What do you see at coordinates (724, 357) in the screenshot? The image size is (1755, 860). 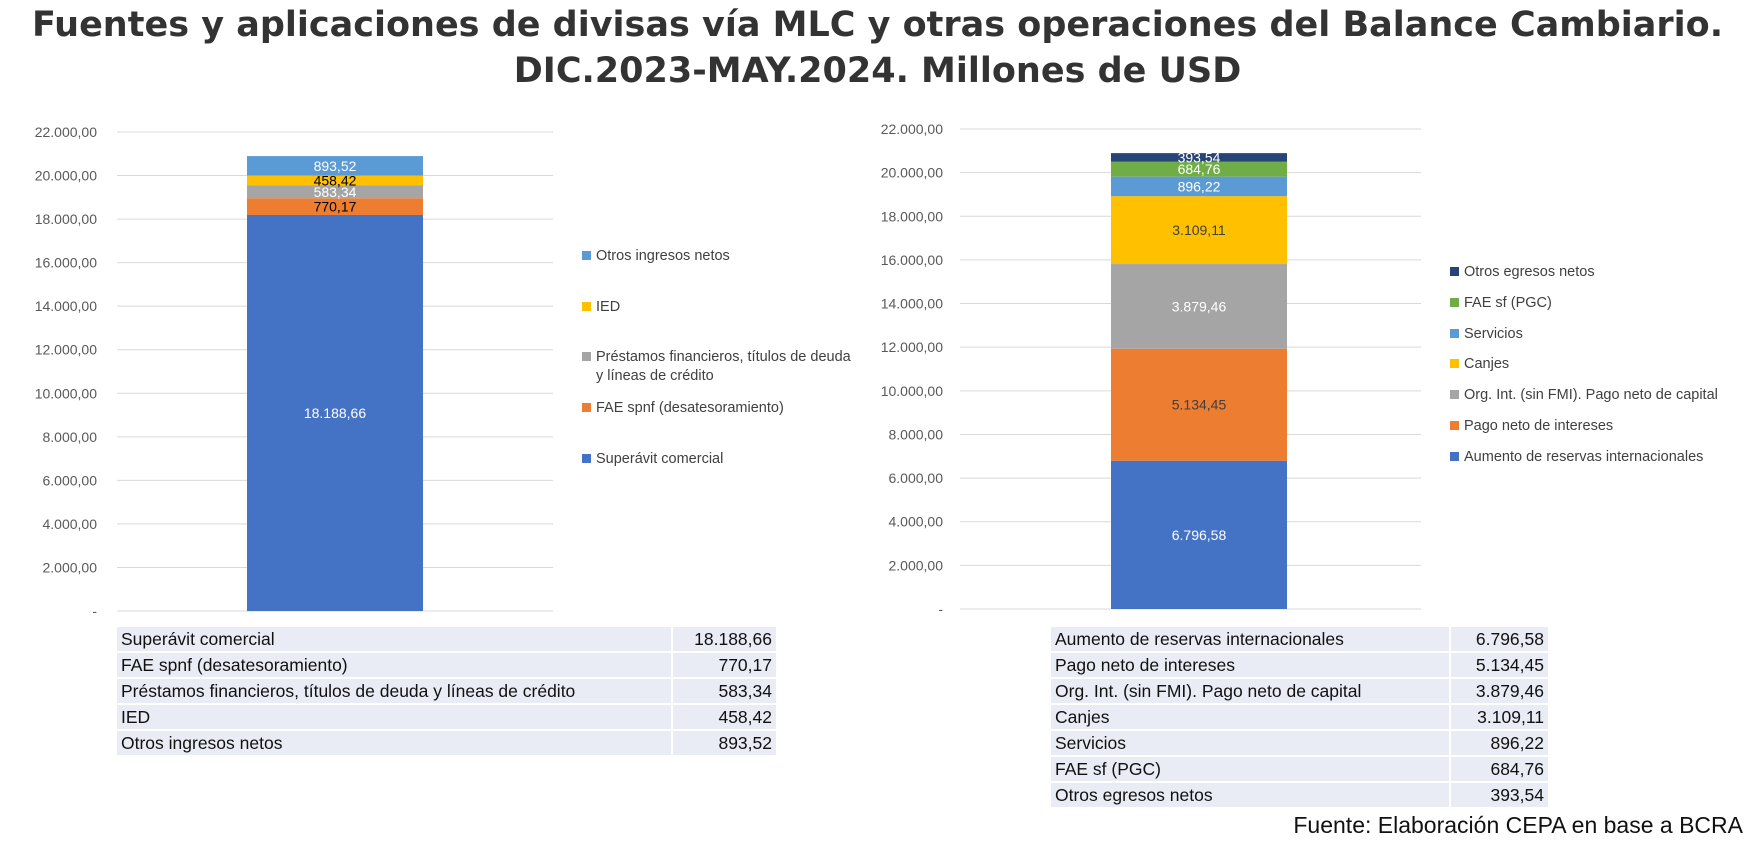 I see `legend-label: Préstamos financieros, títulos de deuda` at bounding box center [724, 357].